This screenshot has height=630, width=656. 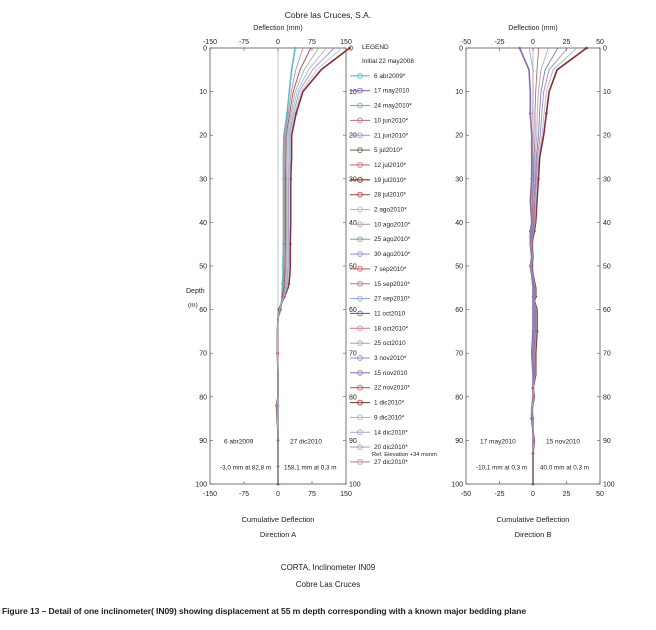 I want to click on panel-a-ytick-right-label-8: 80, so click(x=353, y=397).